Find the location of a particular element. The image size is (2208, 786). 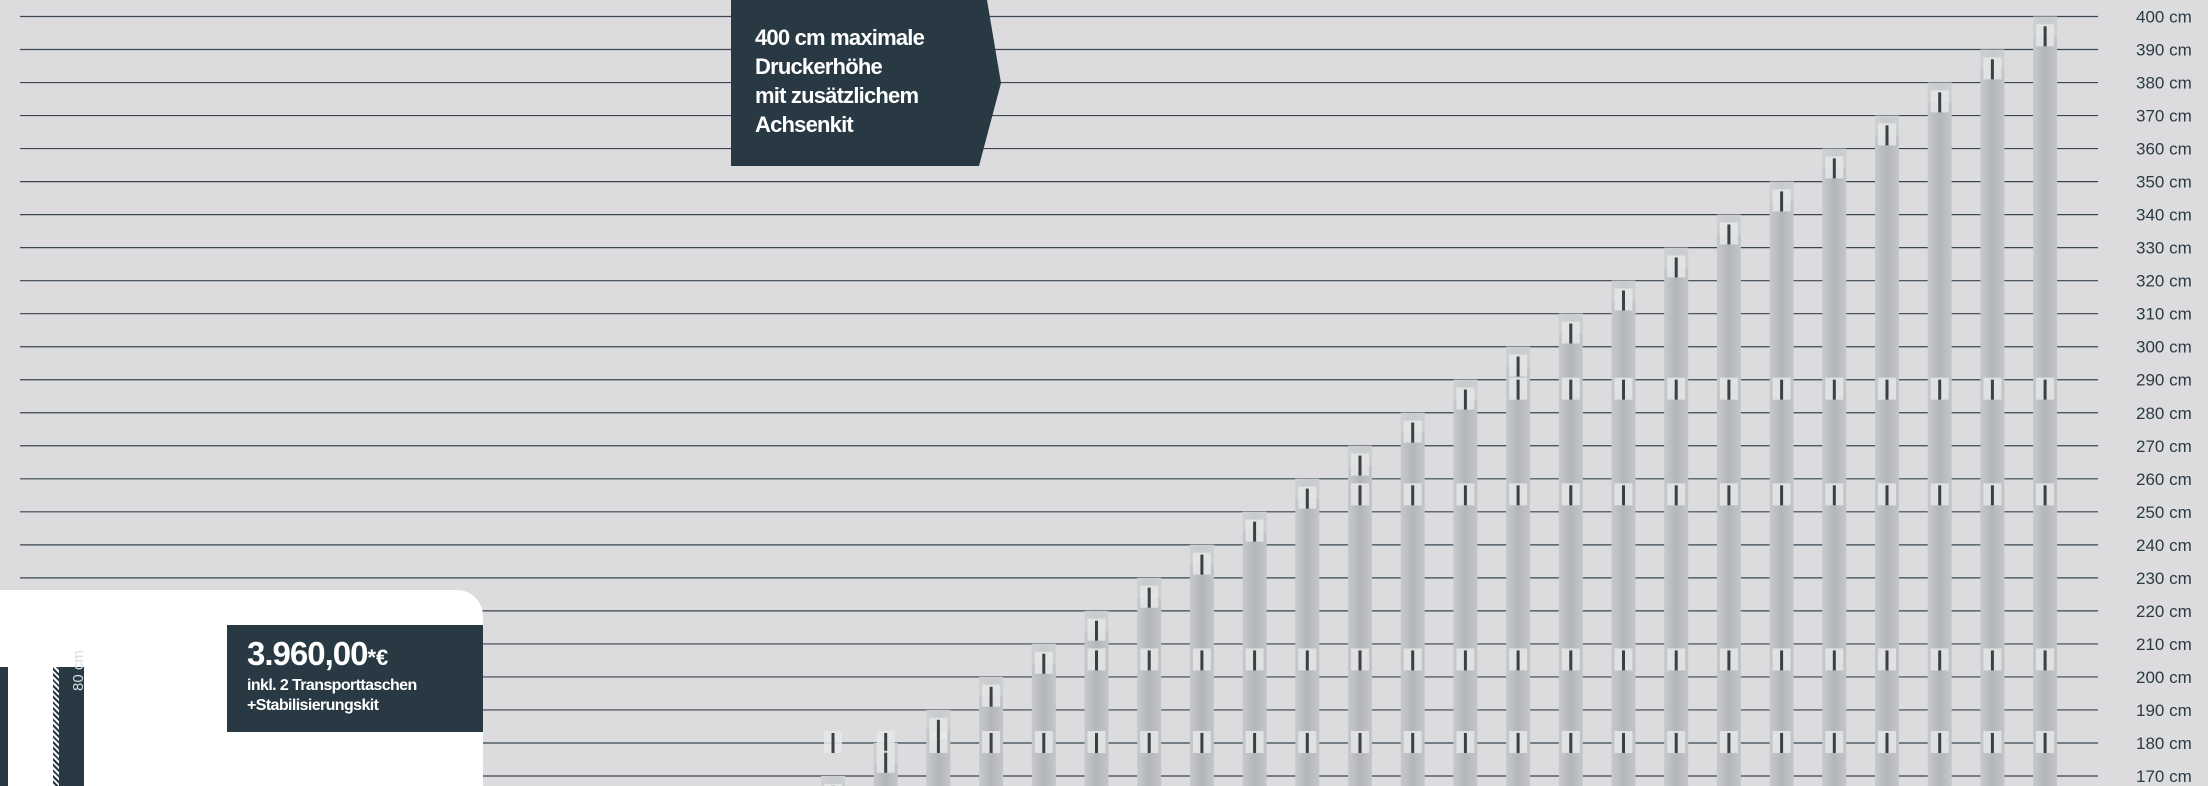

y-tick-label: 330 cm is located at coordinates (2164, 248).